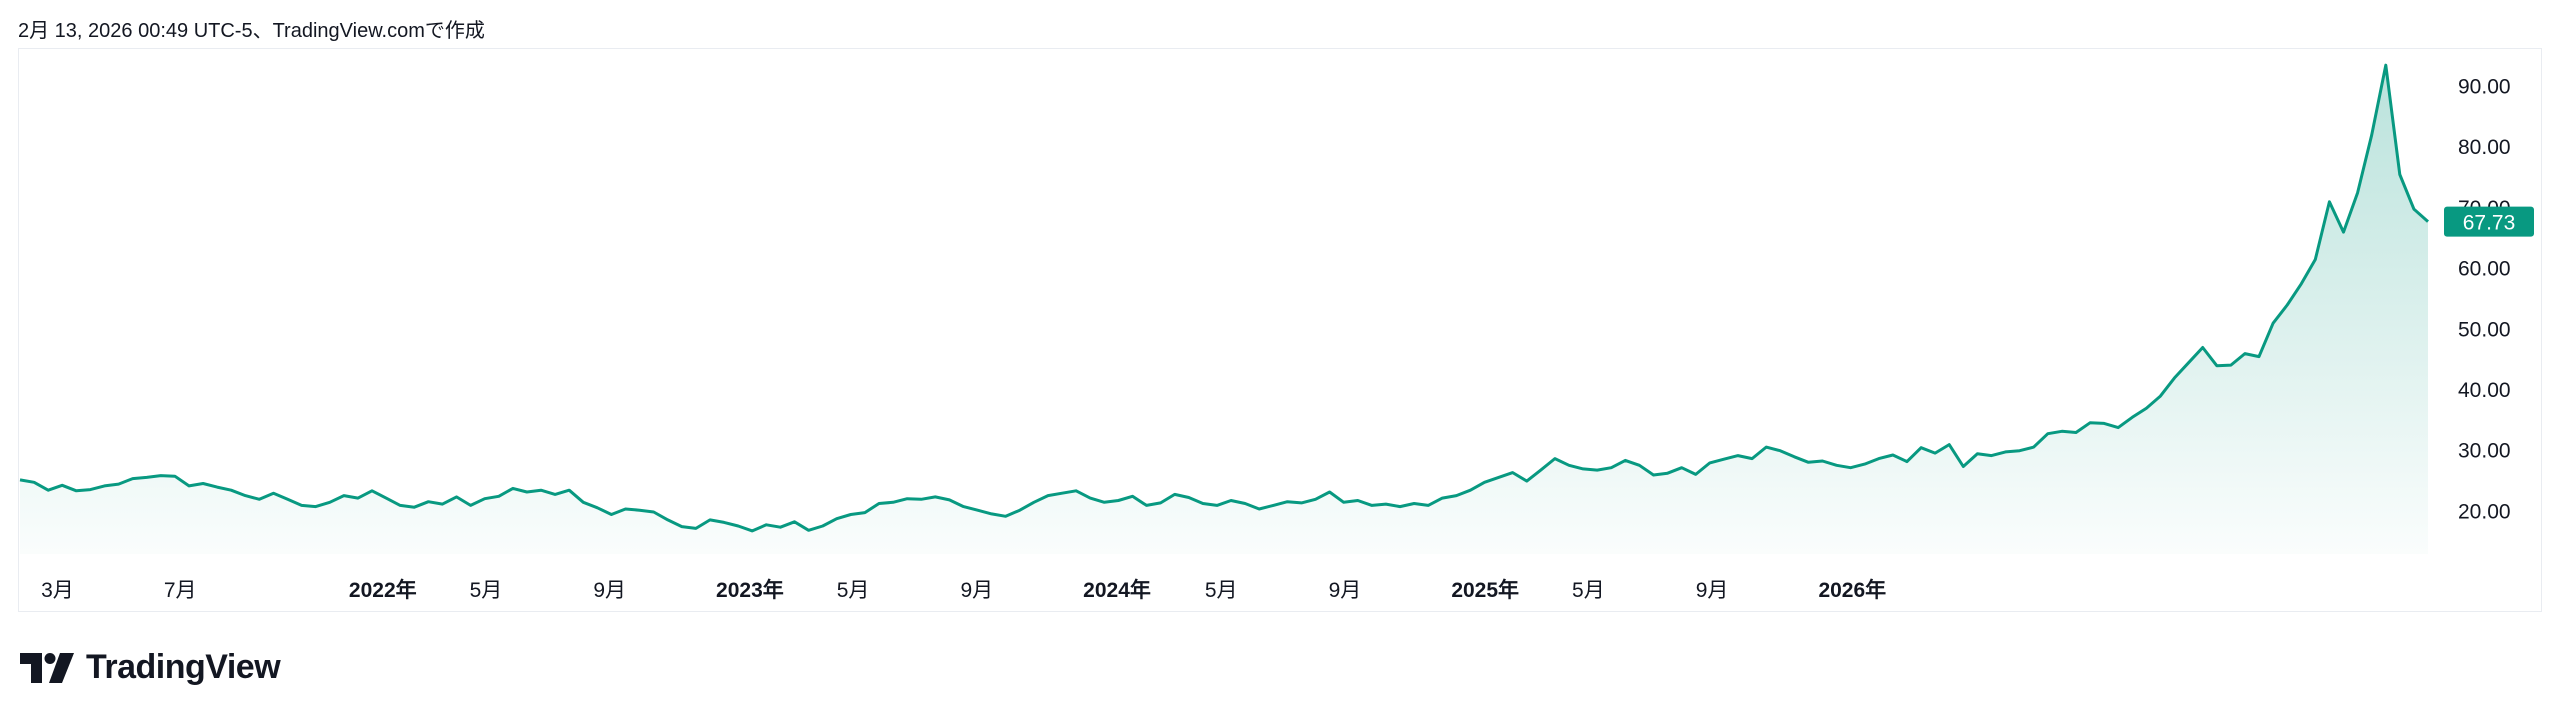 This screenshot has height=719, width=2560. I want to click on x-tick-label: 2026年, so click(1852, 590).